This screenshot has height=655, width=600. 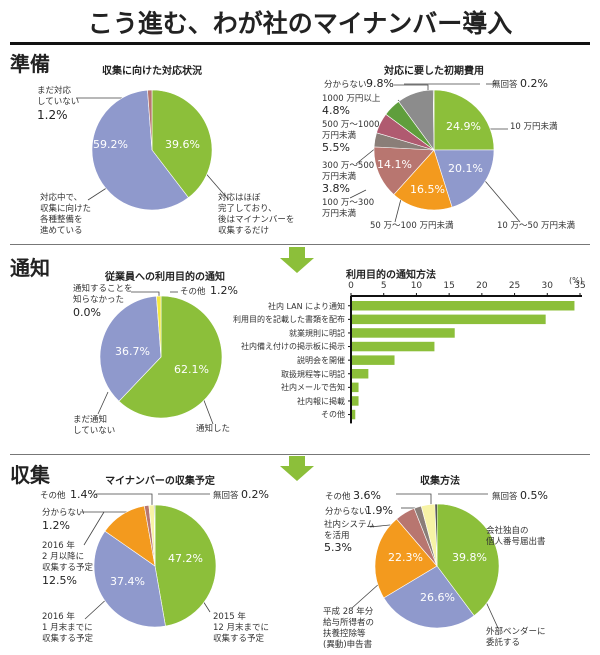 I want to click on label-line: 300 万～500, so click(x=348, y=166).